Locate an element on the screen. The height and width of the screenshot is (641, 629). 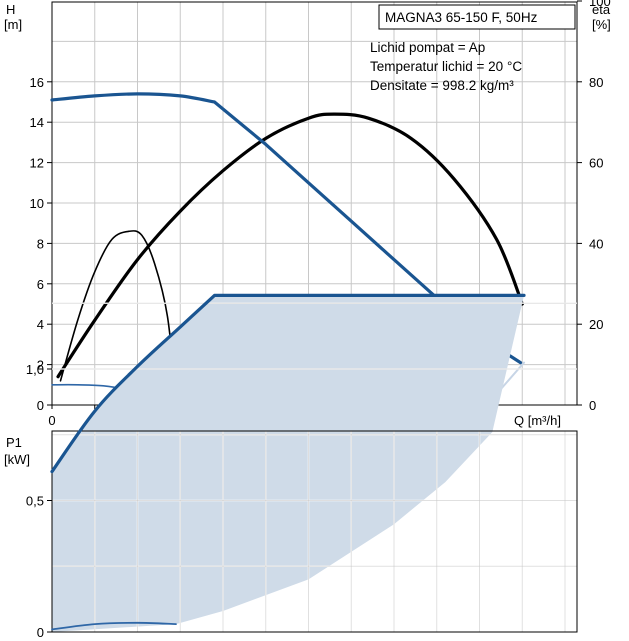
power-axis-label: P1 is located at coordinates (14, 442).